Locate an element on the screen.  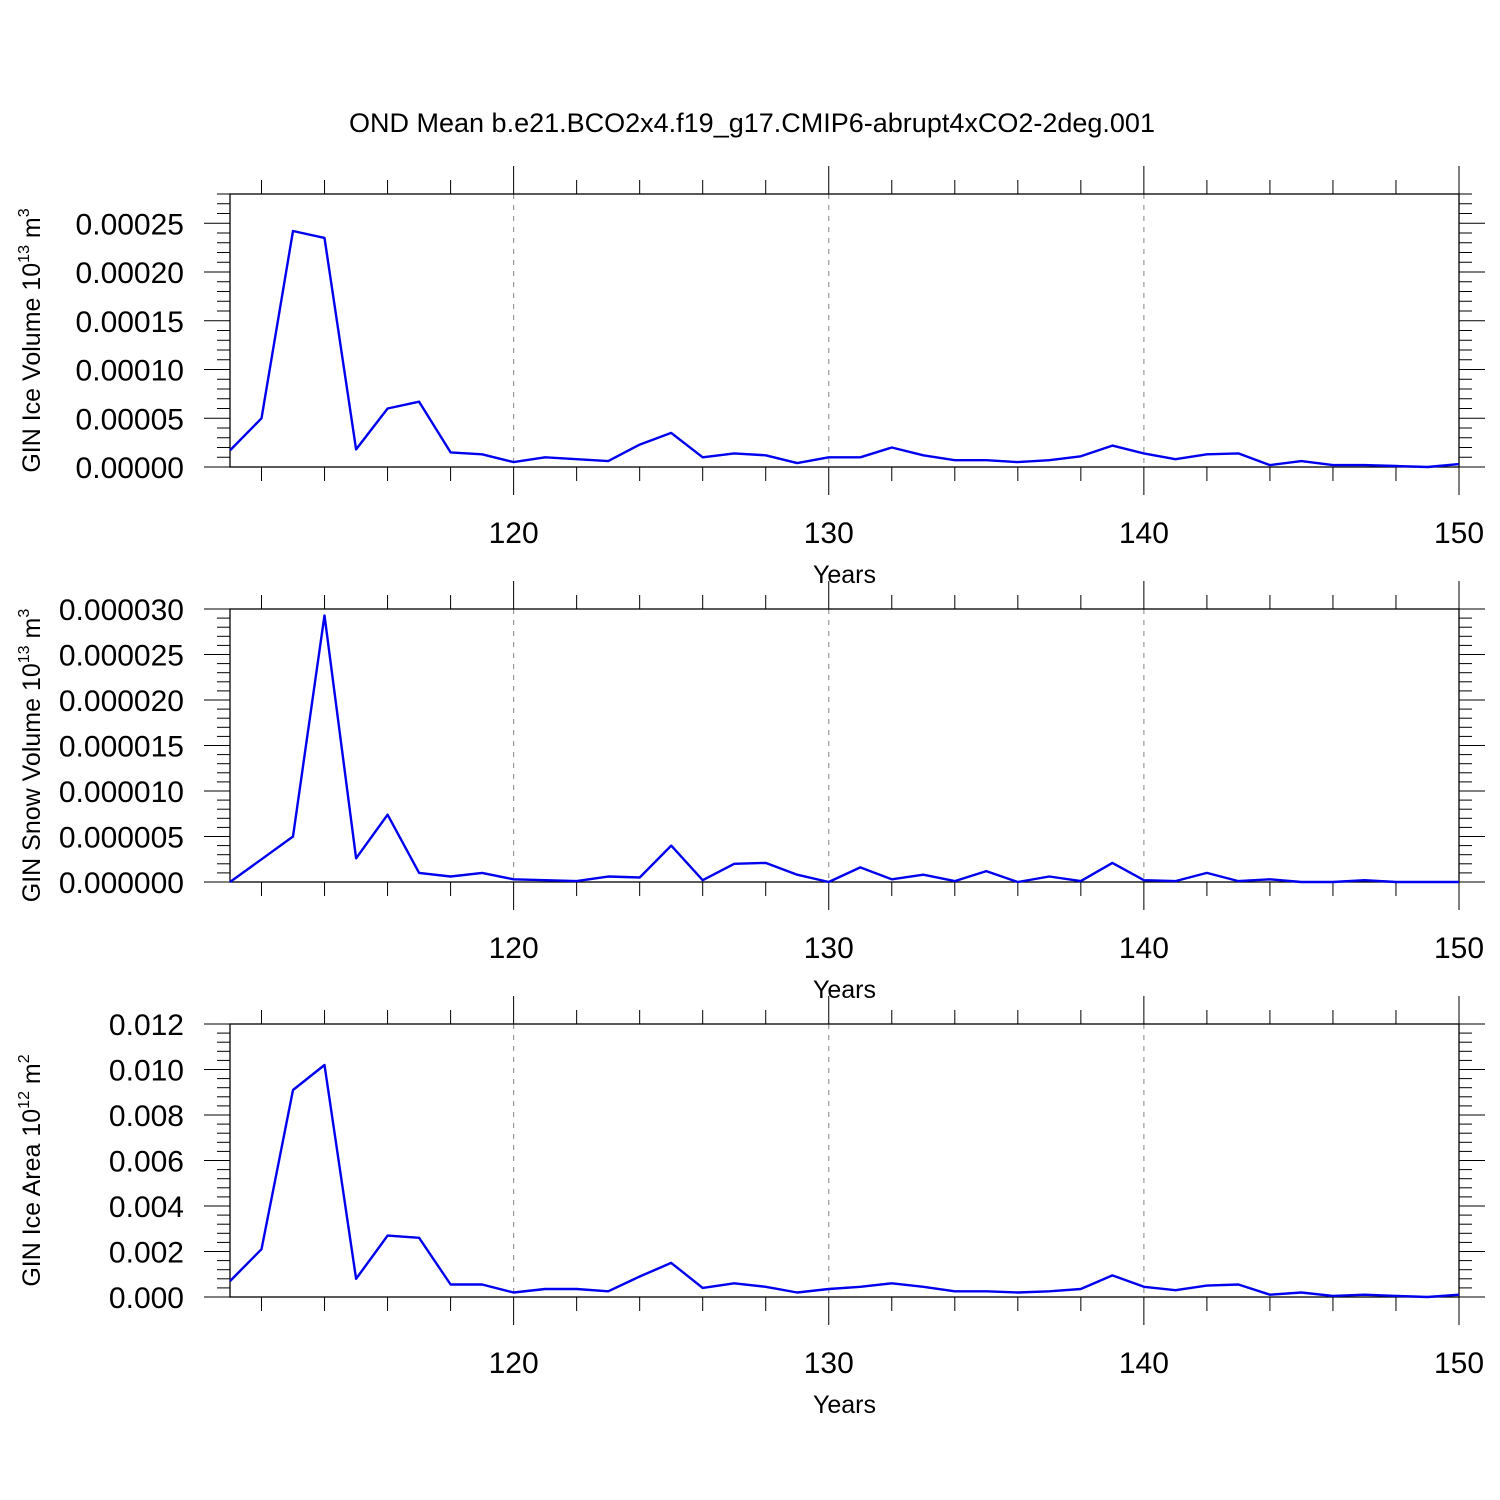
y-tick-label: 0.000020 is located at coordinates (121, 701).